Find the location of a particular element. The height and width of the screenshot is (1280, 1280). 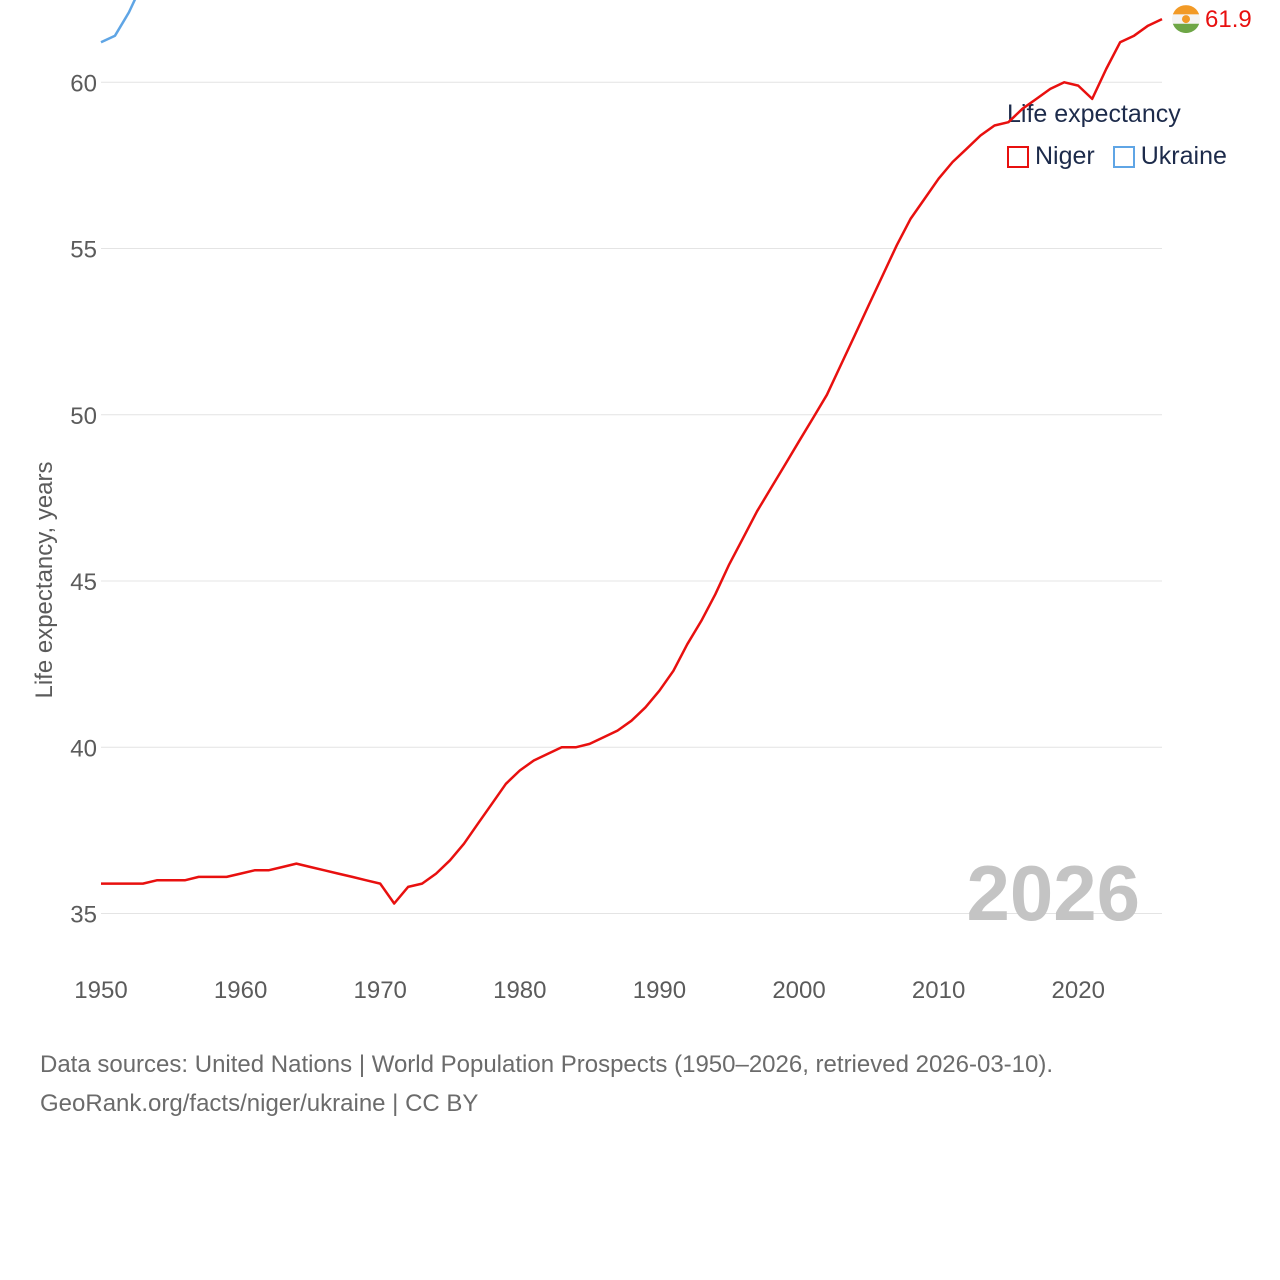

x-tick-label-2010: 2010 is located at coordinates (938, 990).